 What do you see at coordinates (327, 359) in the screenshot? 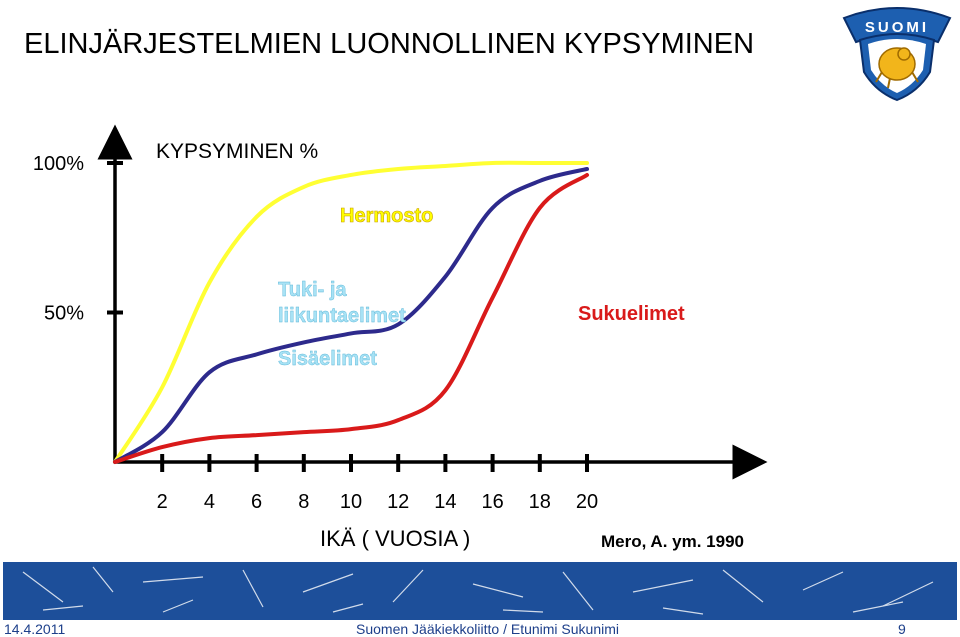
I see `series-label-sisaelimet: Sisäelimet` at bounding box center [327, 359].